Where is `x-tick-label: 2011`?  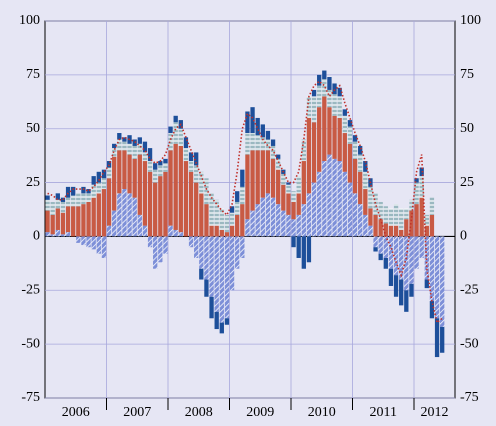
x-tick-label: 2011 is located at coordinates (383, 412).